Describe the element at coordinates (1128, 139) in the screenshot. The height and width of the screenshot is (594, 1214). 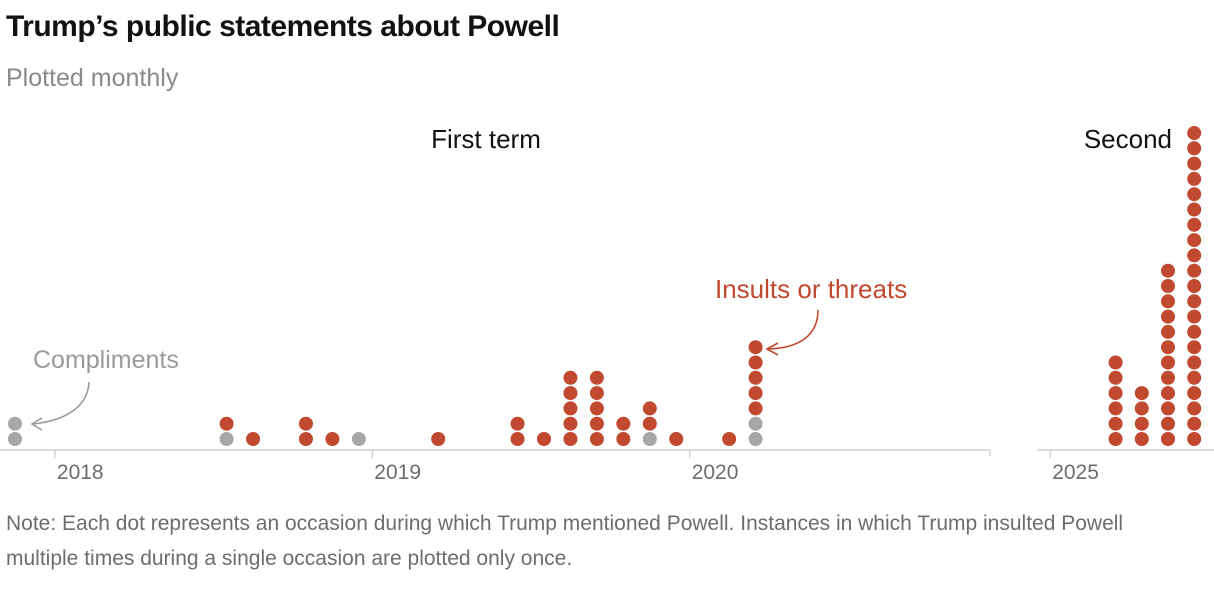
I see `period-label-second: Second` at that location.